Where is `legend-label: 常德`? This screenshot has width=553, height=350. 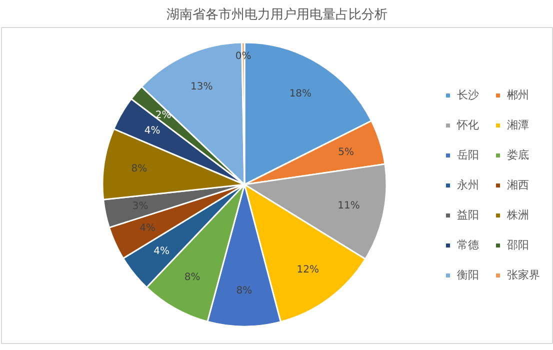
legend-label: 常德 is located at coordinates (468, 245).